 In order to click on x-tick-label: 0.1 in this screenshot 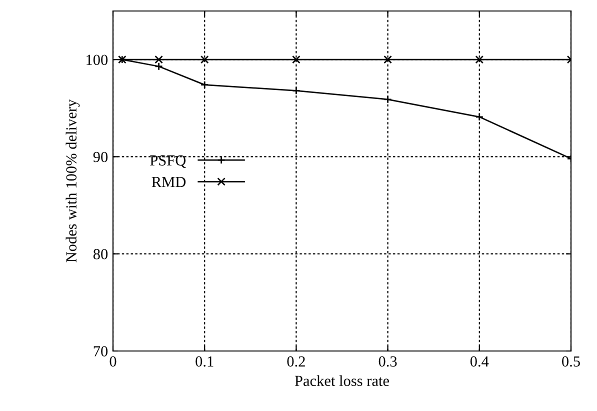, I will do `click(205, 361)`.